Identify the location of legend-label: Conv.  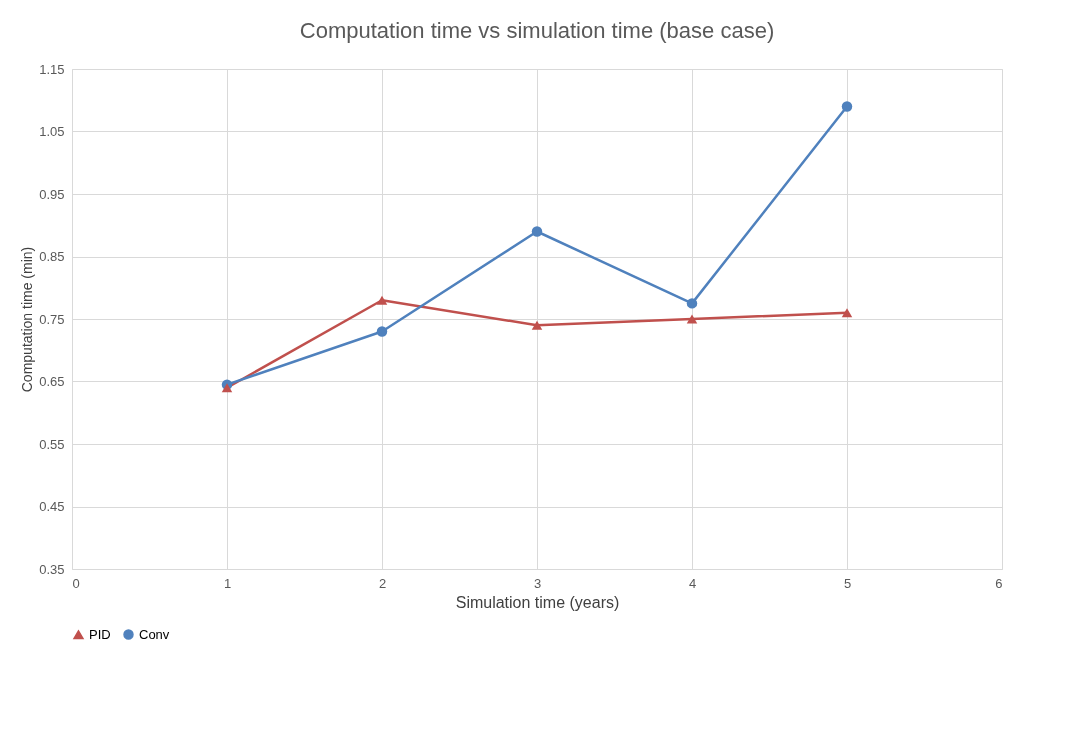
(154, 634).